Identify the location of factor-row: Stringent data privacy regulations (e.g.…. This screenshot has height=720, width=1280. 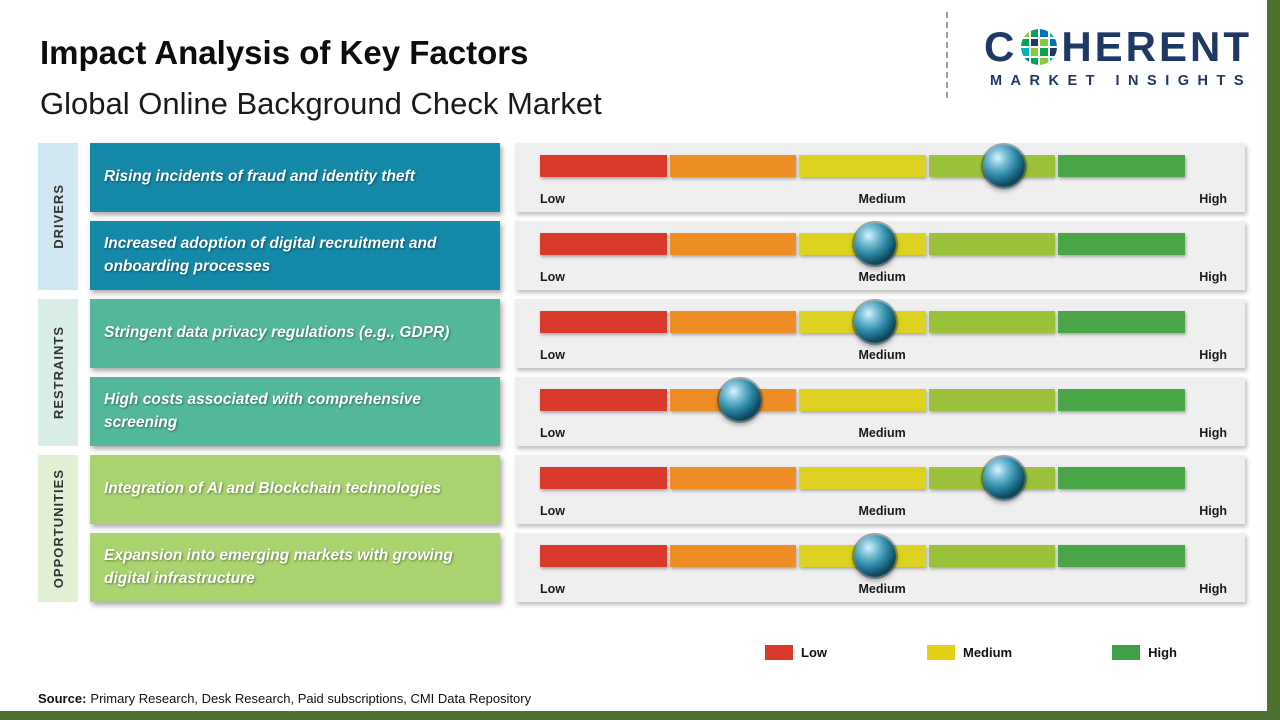
(667, 333).